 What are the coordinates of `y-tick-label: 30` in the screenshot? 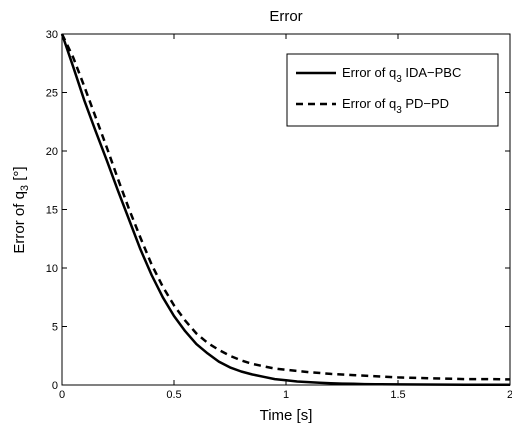 It's located at (52, 35).